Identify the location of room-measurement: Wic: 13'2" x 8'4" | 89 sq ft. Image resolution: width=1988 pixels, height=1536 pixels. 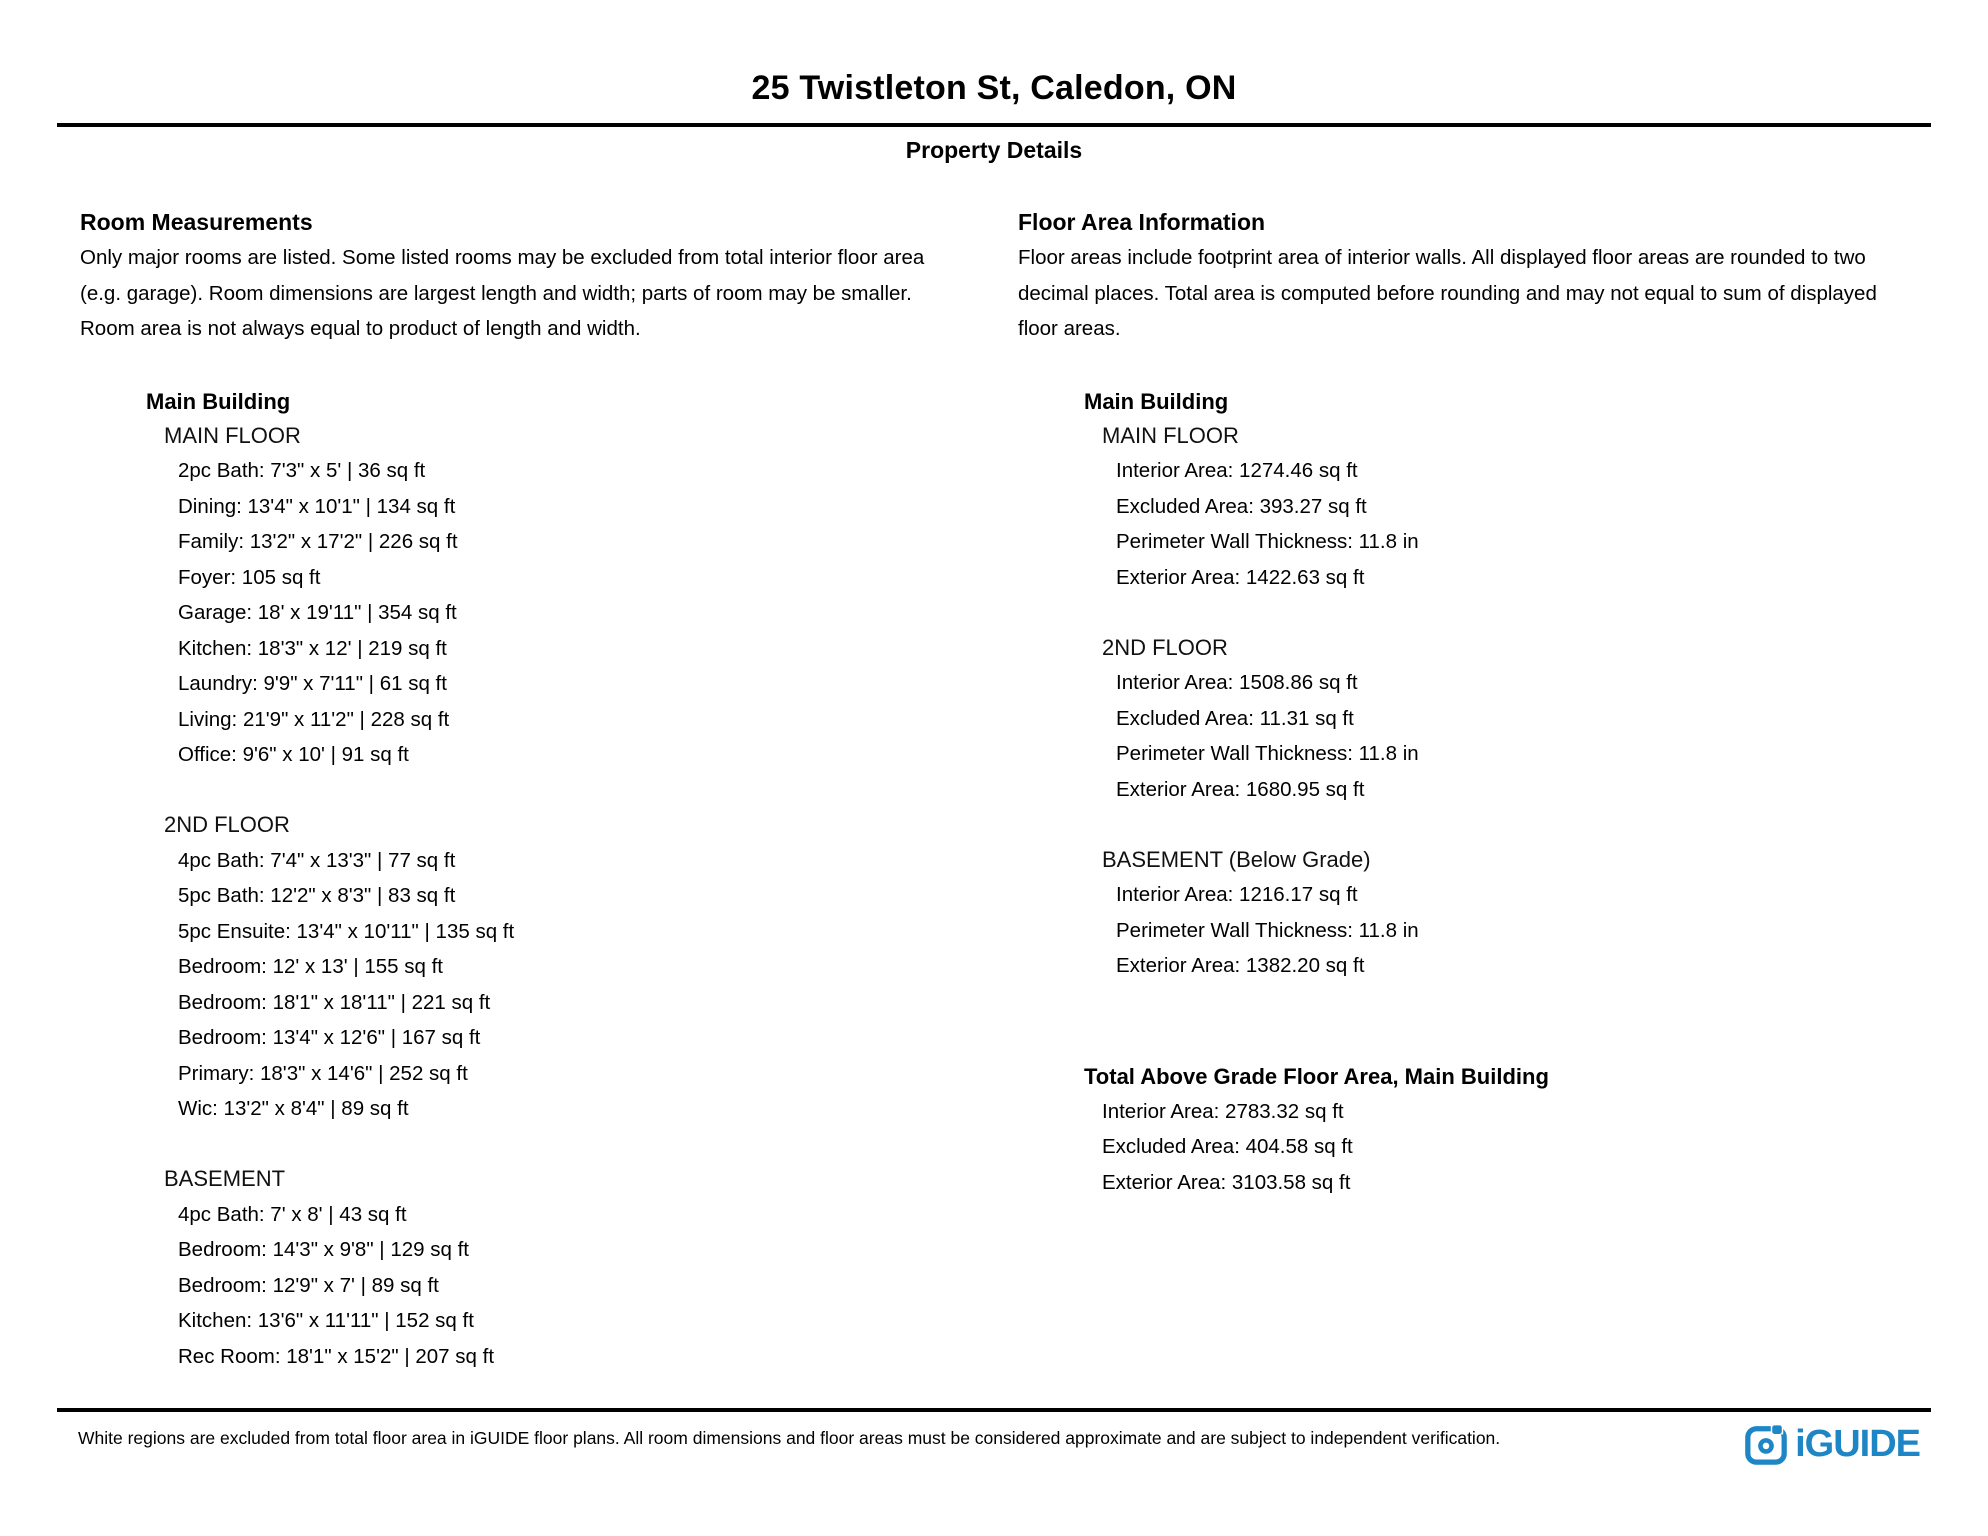
(293, 1108).